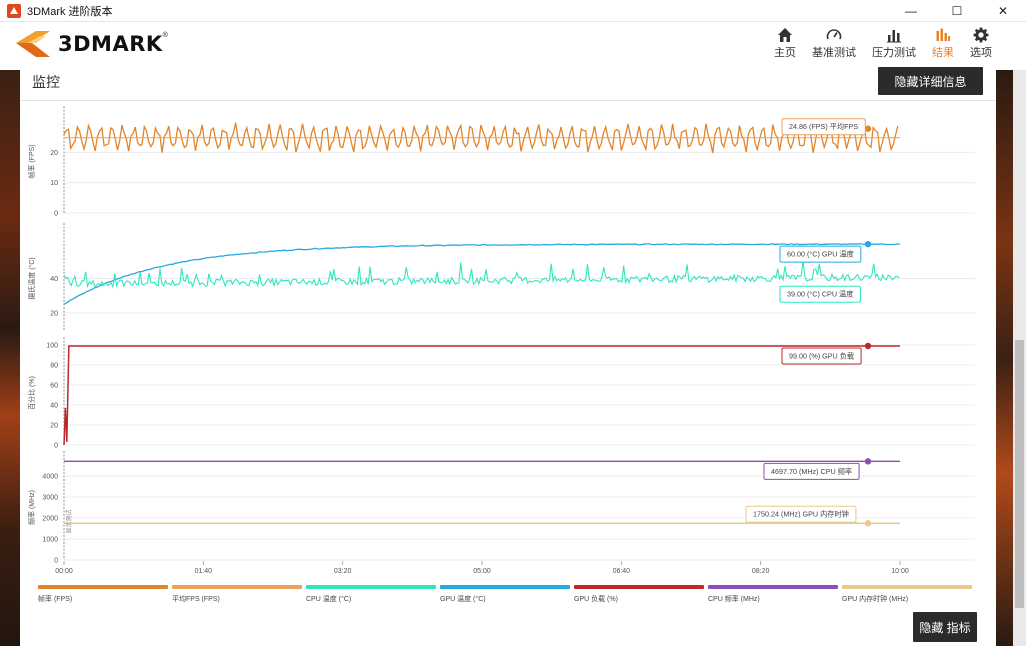 The width and height of the screenshot is (1026, 646). I want to click on gpu-temp-callout-text: 60.00 (°C) GPU 温度, so click(820, 254).